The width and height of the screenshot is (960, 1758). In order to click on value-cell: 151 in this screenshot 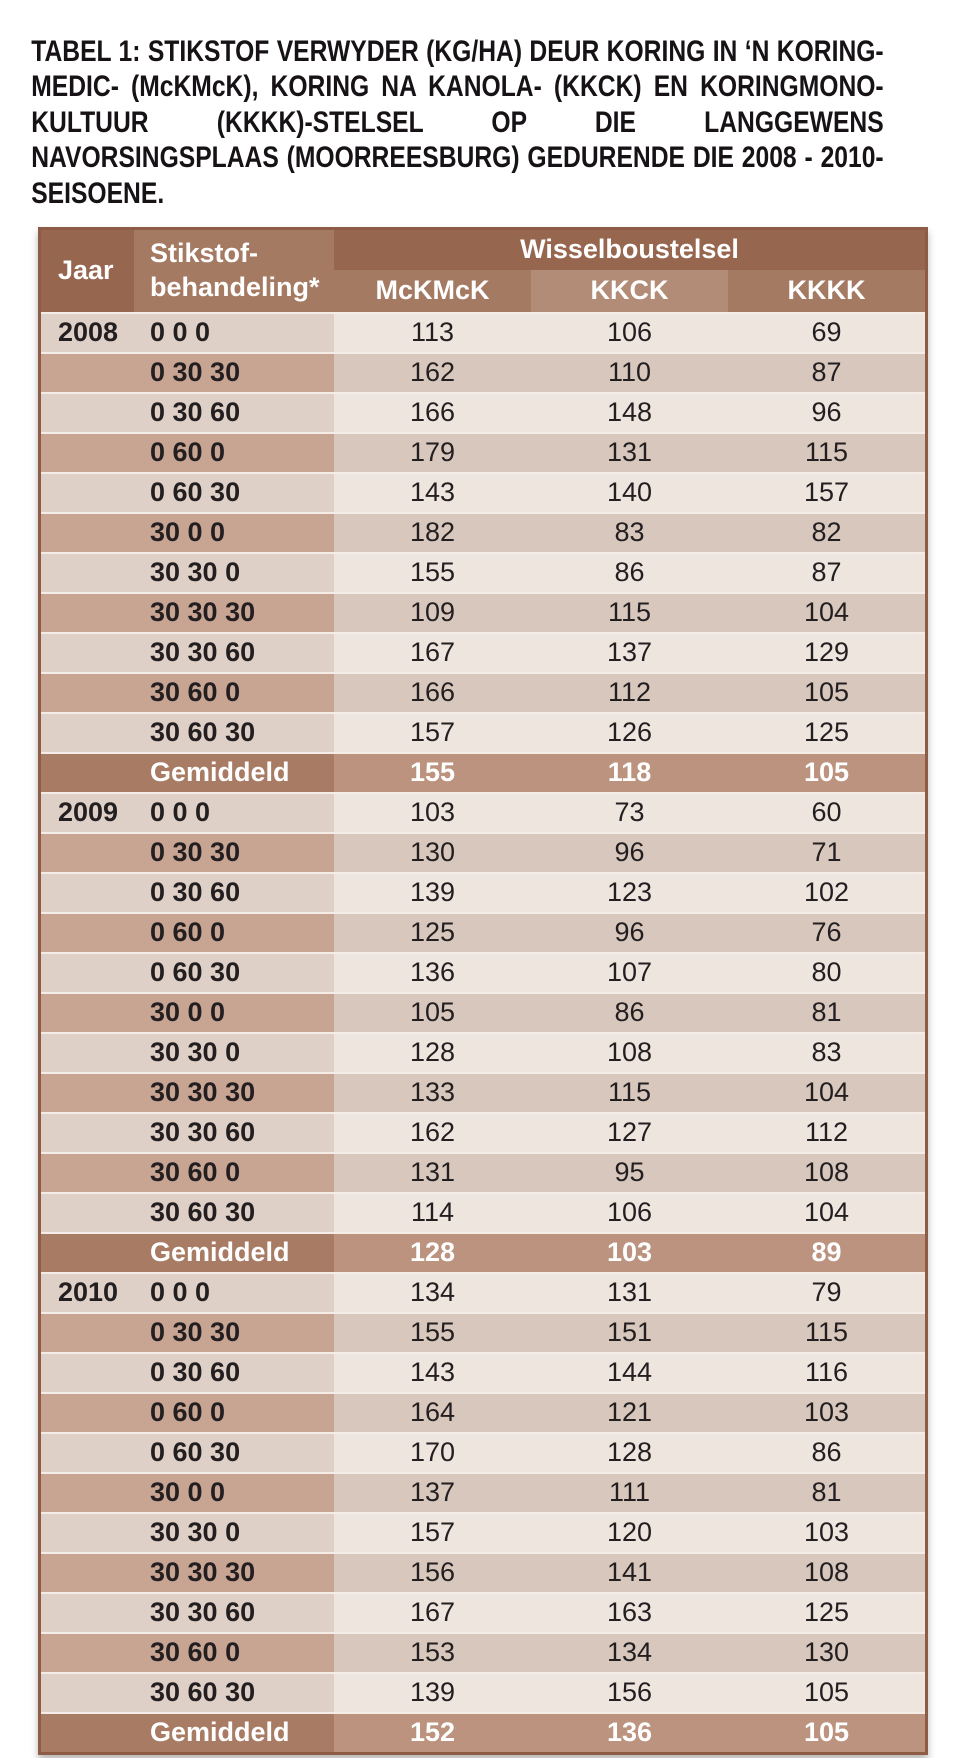, I will do `click(629, 1331)`.